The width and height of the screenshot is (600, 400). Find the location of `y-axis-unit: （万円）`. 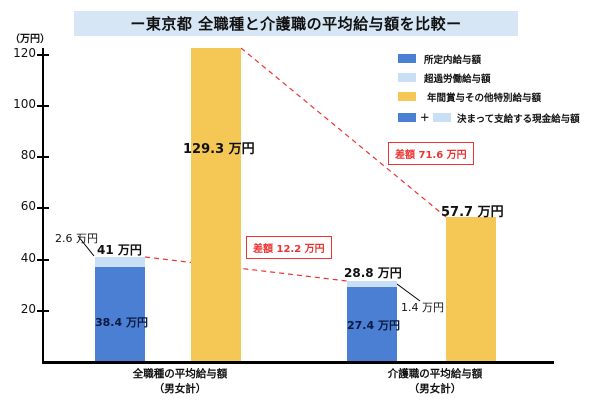

y-axis-unit: （万円） is located at coordinates (30, 39).